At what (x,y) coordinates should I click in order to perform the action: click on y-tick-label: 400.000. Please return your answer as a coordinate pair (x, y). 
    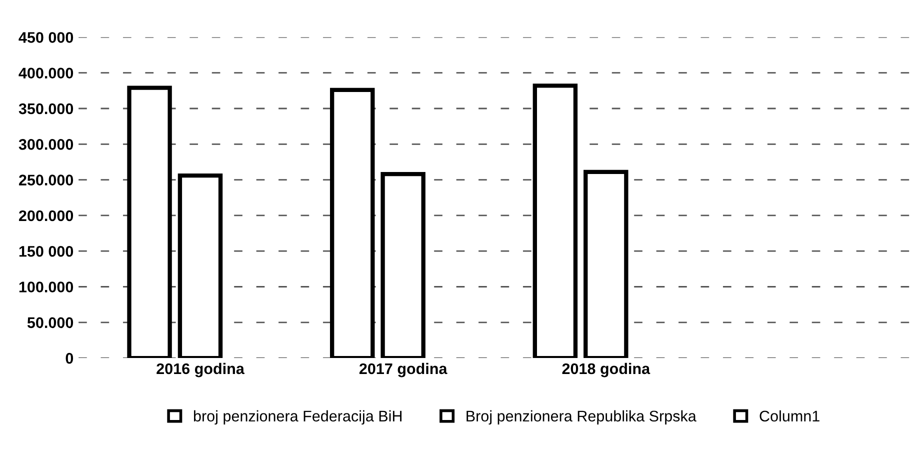
    Looking at the image, I should click on (46, 73).